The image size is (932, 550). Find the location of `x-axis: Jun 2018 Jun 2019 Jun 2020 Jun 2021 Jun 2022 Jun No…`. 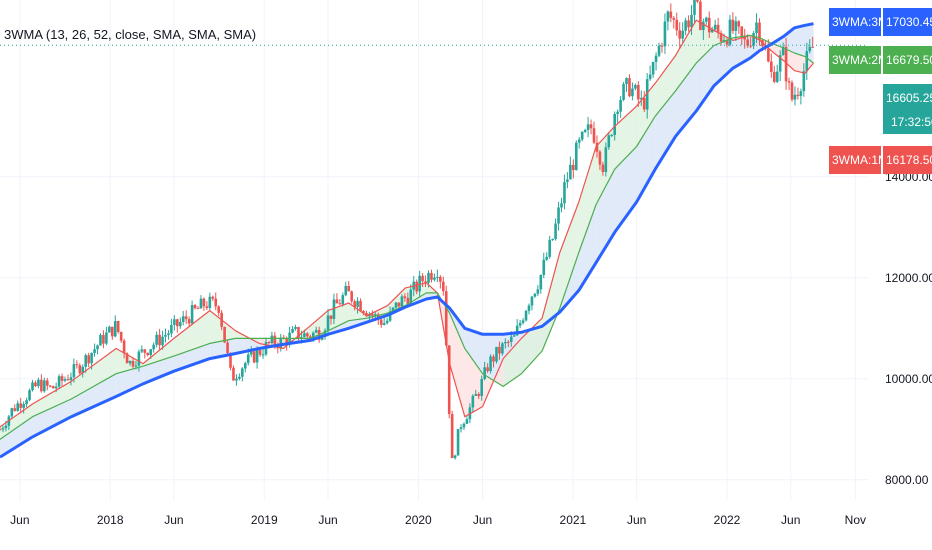

x-axis: Jun 2018 Jun 2019 Jun 2020 Jun 2021 Jun 2022 Jun No… is located at coordinates (438, 520).